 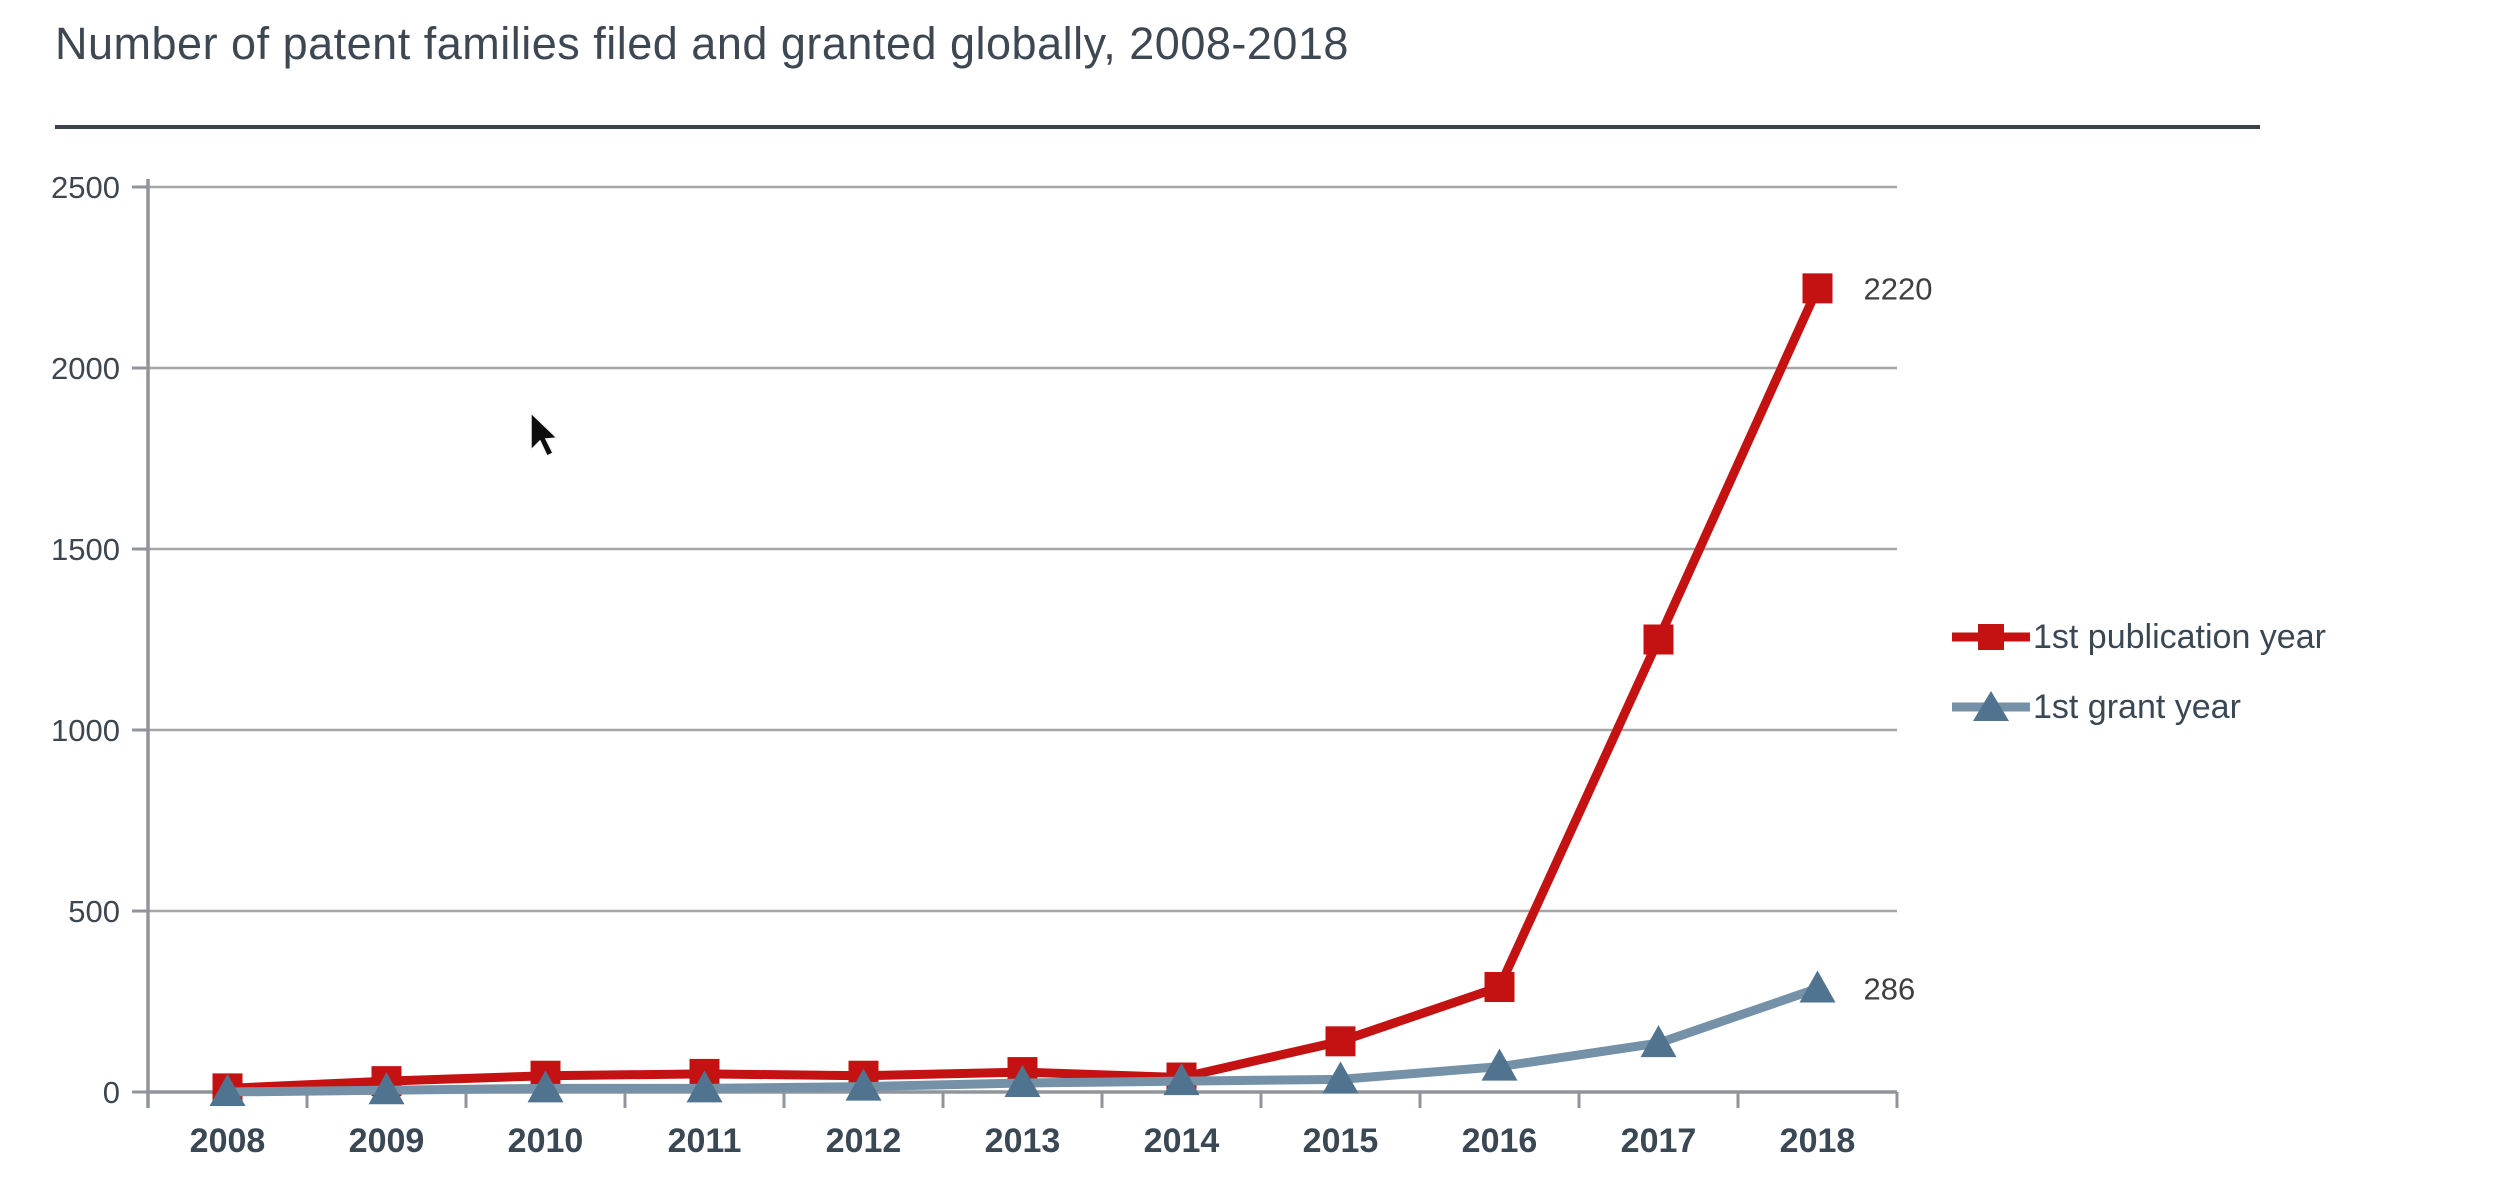 What do you see at coordinates (1659, 1141) in the screenshot?
I see `x-category-label: 2017` at bounding box center [1659, 1141].